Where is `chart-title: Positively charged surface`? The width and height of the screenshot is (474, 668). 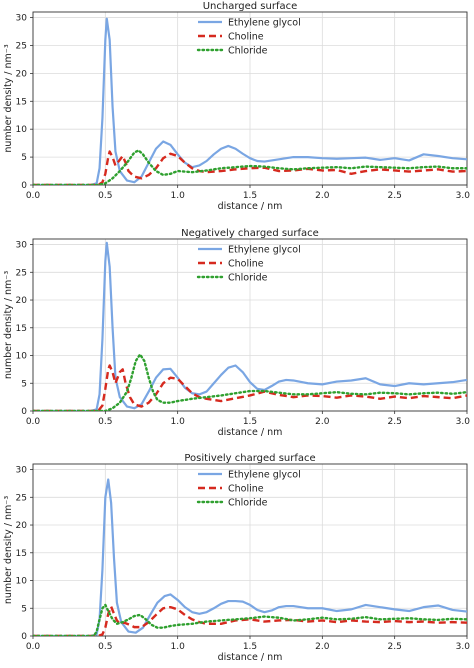
chart-title: Positively charged surface is located at coordinates (249, 458).